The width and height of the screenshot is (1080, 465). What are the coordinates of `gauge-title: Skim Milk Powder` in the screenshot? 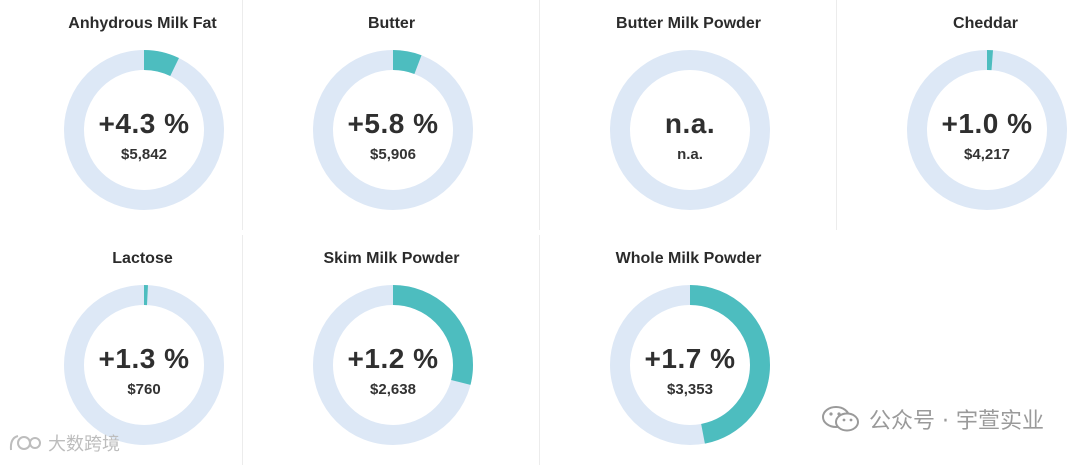 It's located at (391, 258).